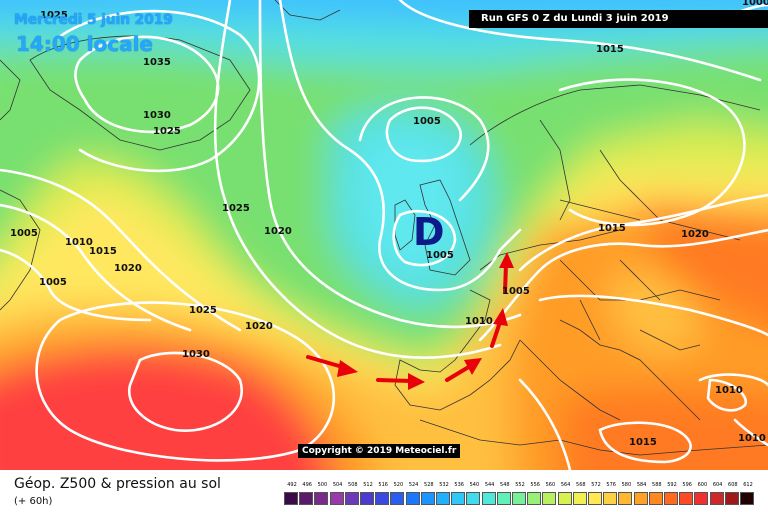  I want to click on forecast-time: 14:00 locale, so click(84, 44).